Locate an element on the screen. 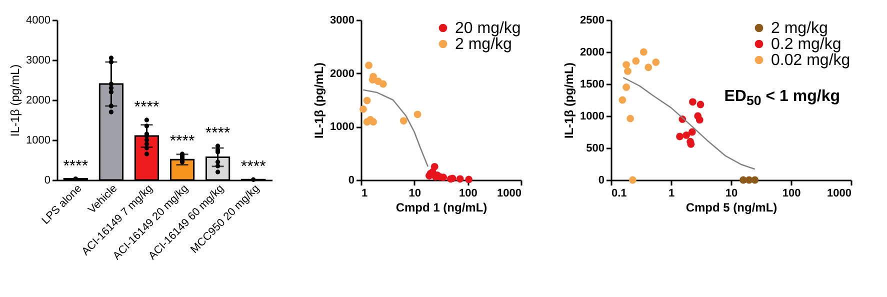  y-tick-label: 1500 is located at coordinates (592, 84).